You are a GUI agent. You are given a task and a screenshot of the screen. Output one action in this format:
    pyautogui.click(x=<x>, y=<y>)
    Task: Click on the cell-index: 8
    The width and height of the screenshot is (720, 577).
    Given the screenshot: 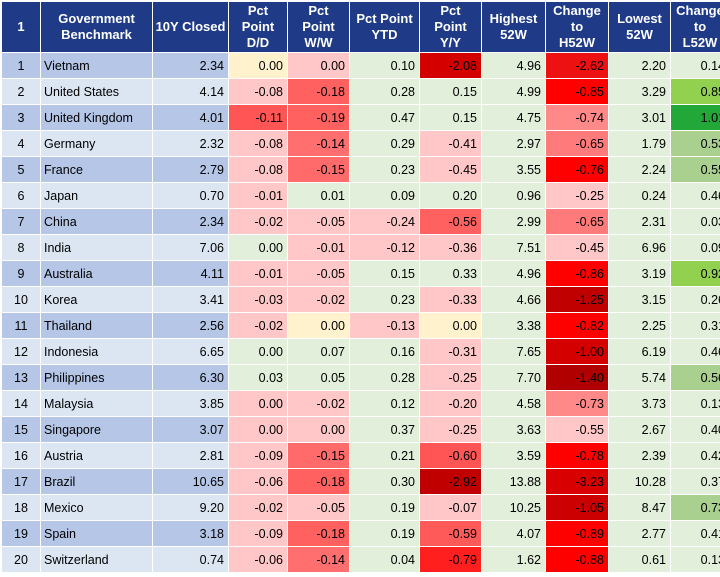 What is the action you would take?
    pyautogui.click(x=21, y=248)
    